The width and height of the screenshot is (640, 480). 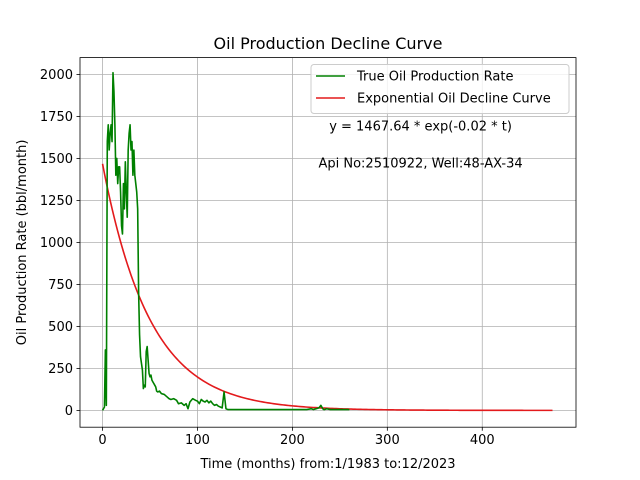 I want to click on y-tick-label: 250, so click(x=60, y=369).